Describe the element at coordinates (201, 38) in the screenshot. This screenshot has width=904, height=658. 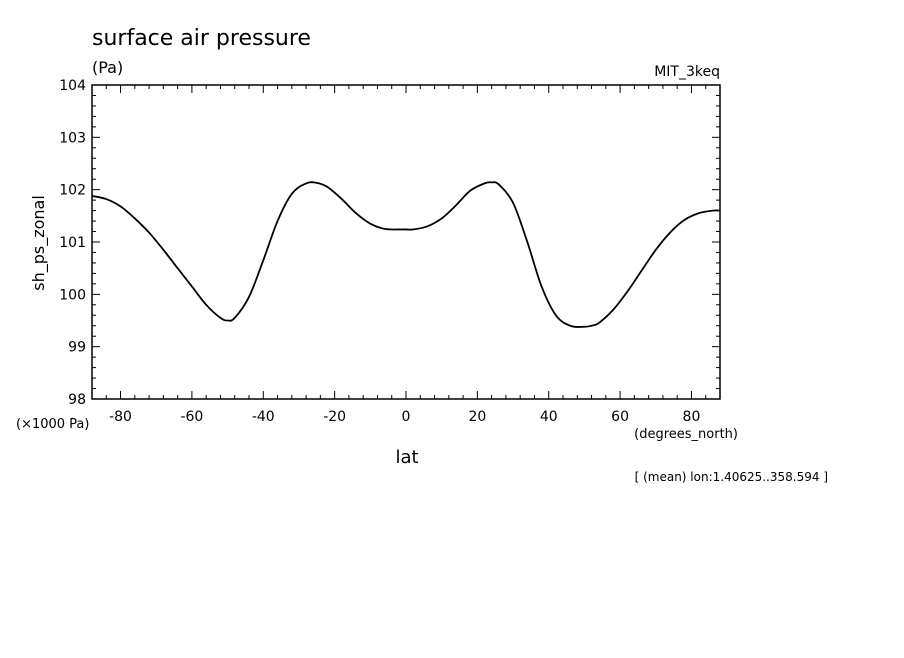
I see `chart-title: surface air pressure` at that location.